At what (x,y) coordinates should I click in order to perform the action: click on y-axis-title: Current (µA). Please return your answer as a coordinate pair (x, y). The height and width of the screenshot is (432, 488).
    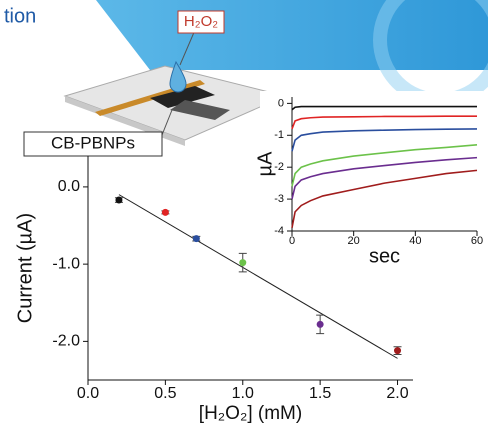
    Looking at the image, I should click on (25, 268).